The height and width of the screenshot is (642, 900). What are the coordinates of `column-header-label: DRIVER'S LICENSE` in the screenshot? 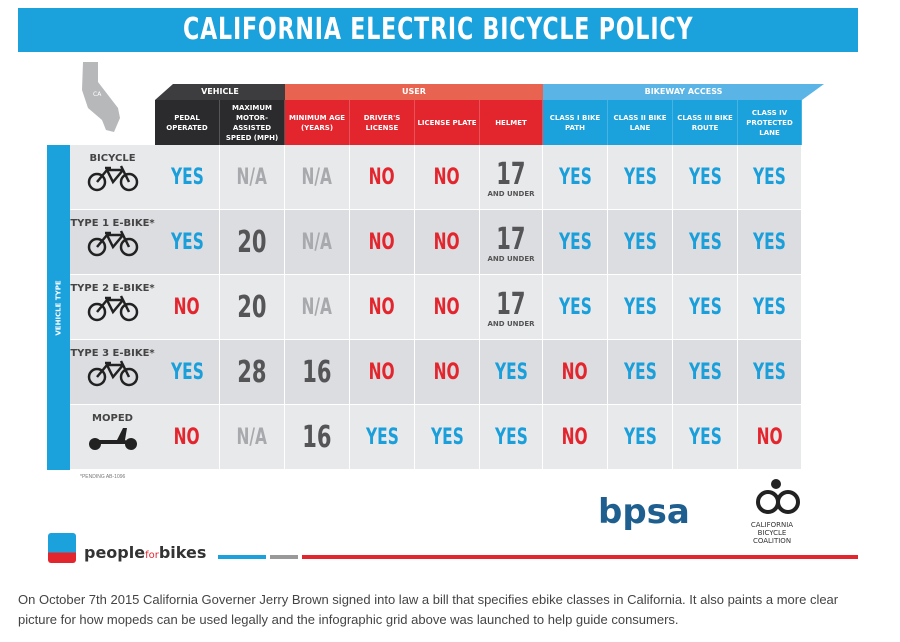 It's located at (382, 122).